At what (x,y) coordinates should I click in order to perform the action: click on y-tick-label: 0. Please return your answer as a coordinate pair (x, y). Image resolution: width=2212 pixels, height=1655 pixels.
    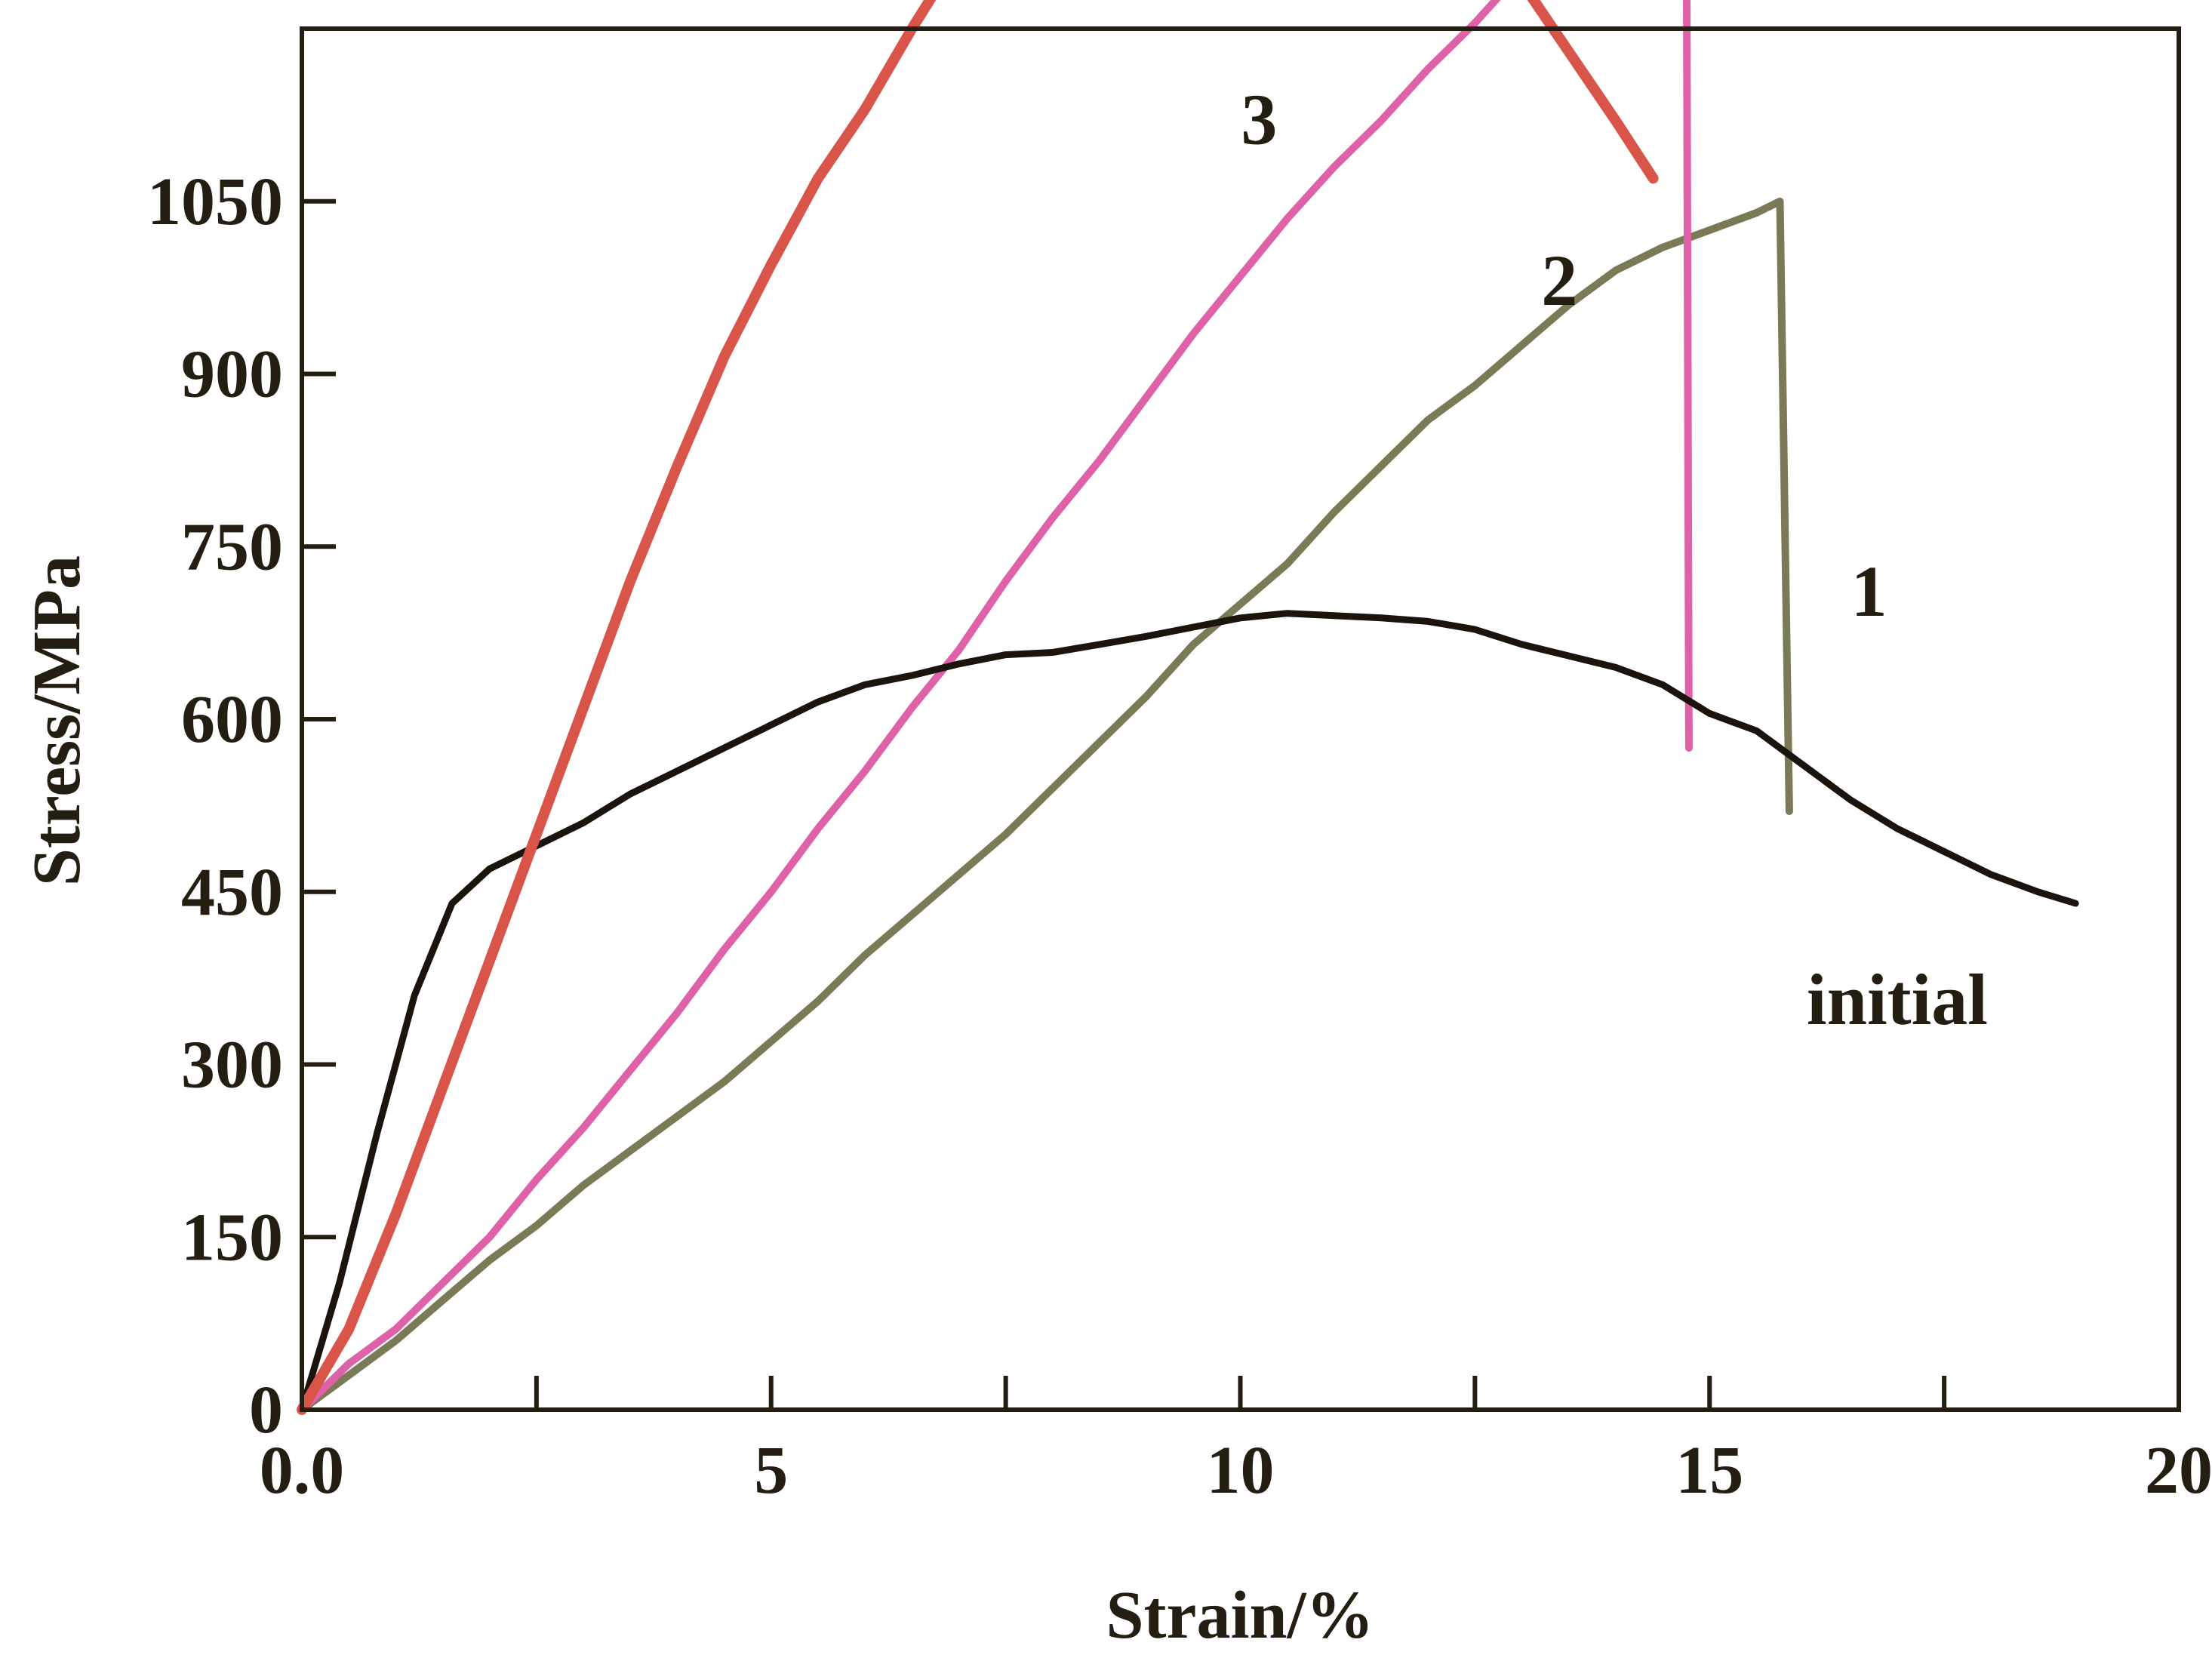
    Looking at the image, I should click on (266, 1410).